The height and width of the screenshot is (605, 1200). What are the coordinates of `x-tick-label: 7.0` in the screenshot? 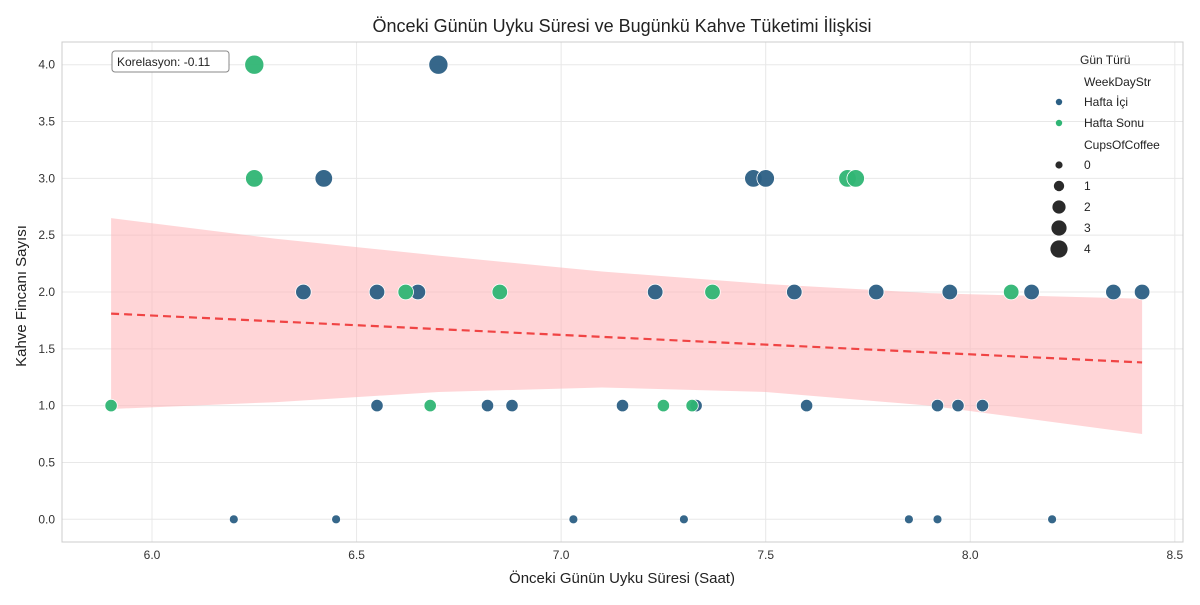 It's located at (561, 555).